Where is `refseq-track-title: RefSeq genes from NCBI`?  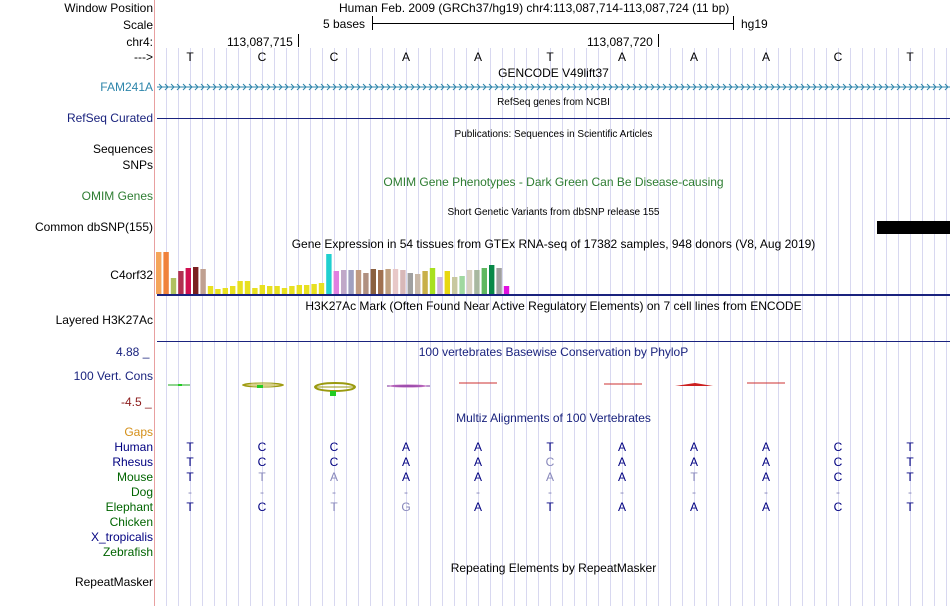
refseq-track-title: RefSeq genes from NCBI is located at coordinates (553, 102).